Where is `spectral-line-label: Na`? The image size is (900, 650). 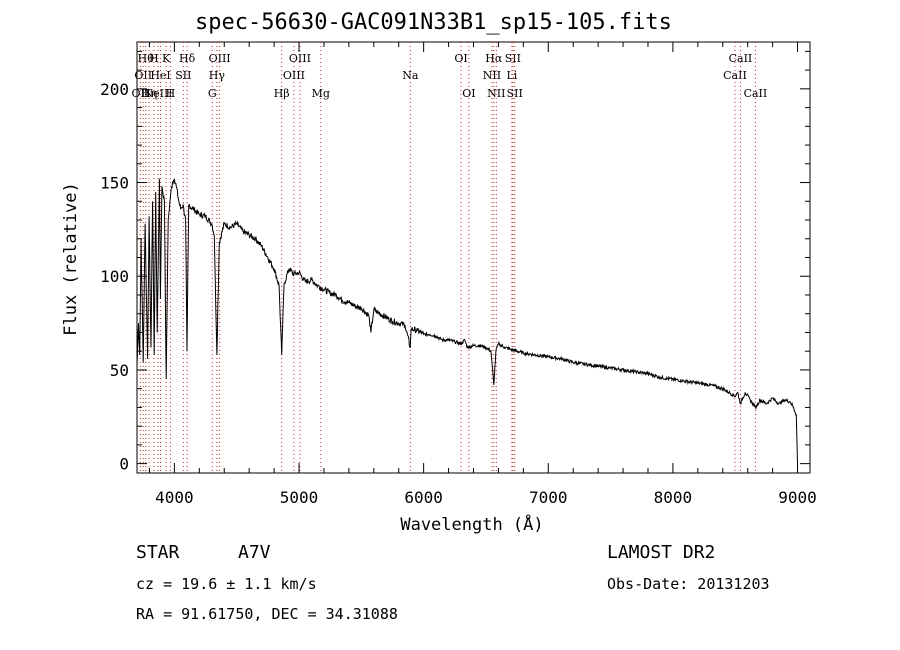
spectral-line-label: Na is located at coordinates (410, 75).